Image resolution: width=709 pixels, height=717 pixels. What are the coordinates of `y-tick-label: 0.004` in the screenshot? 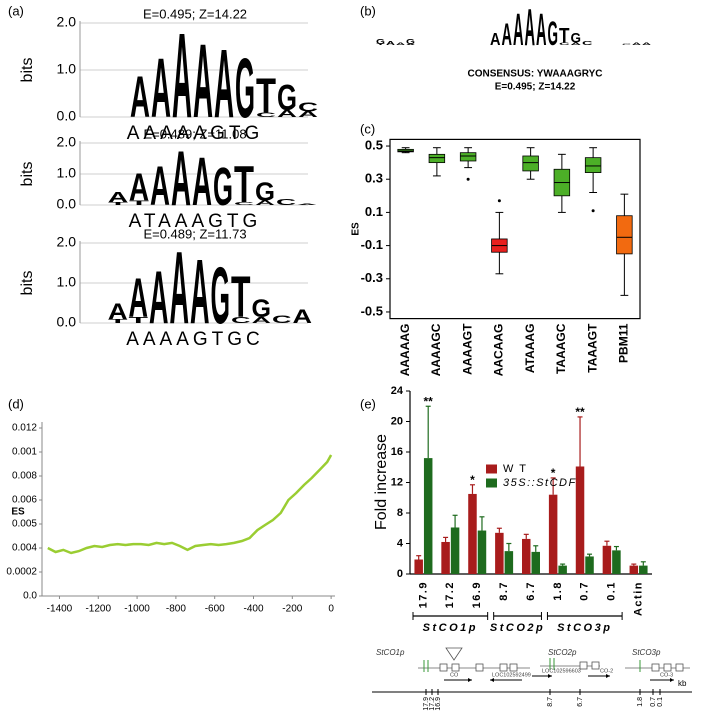 It's located at (24, 548).